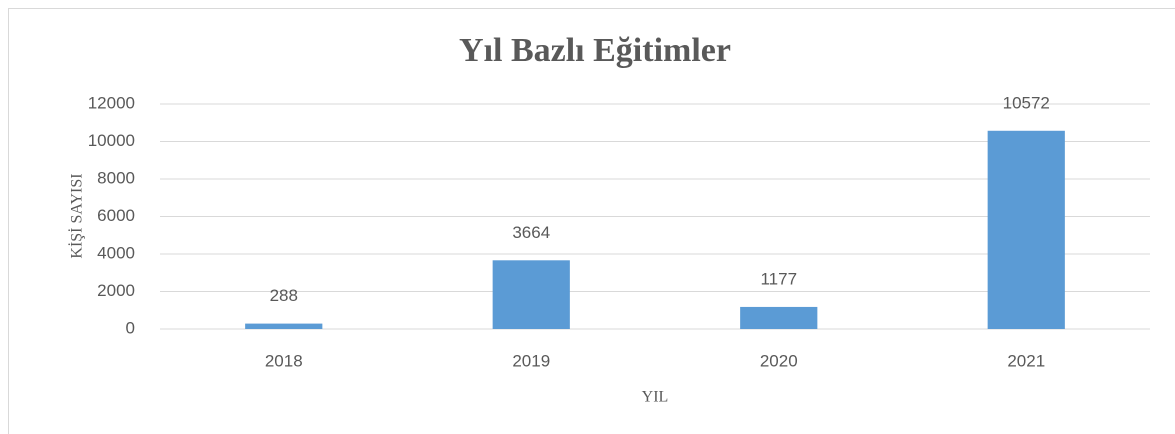 This screenshot has width=1175, height=434. What do you see at coordinates (116, 252) in the screenshot?
I see `y-tick-label: 4000` at bounding box center [116, 252].